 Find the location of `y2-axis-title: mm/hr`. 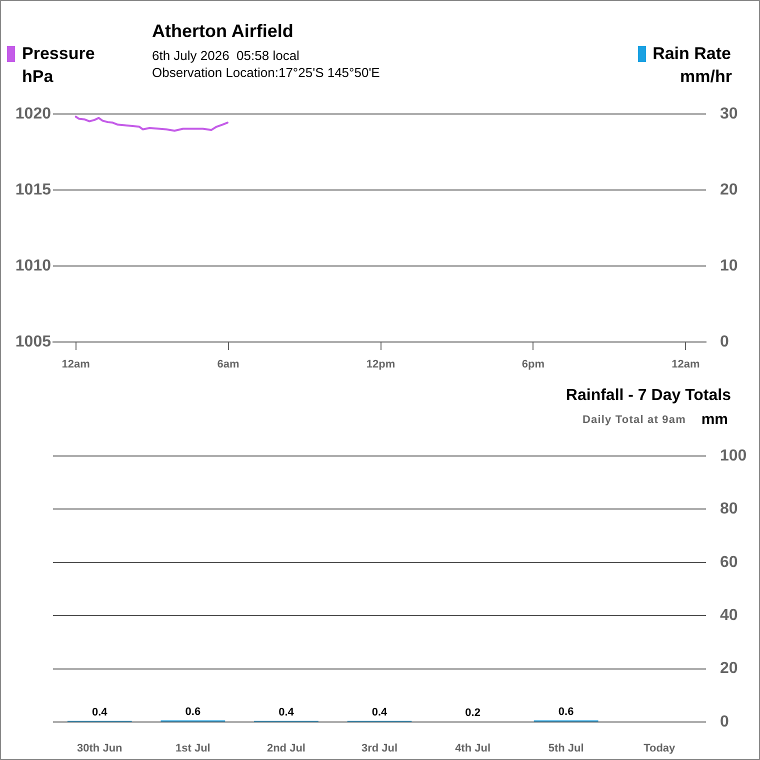

y2-axis-title: mm/hr is located at coordinates (706, 77).